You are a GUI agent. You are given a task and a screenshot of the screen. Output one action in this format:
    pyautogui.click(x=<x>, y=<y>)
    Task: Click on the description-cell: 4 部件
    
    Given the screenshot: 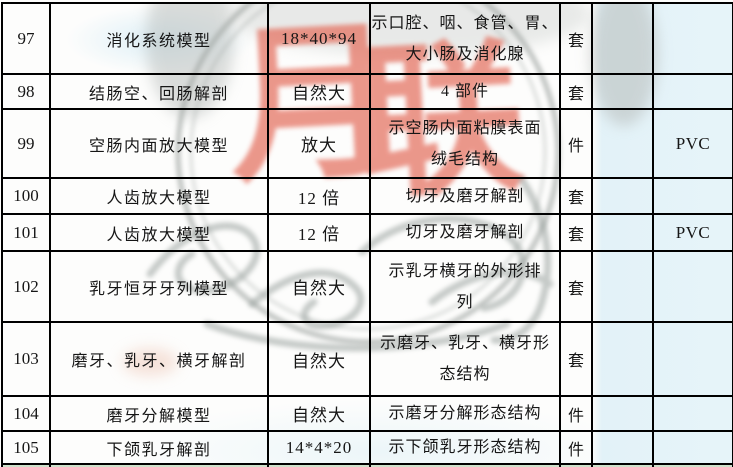 What is the action you would take?
    pyautogui.click(x=465, y=91)
    